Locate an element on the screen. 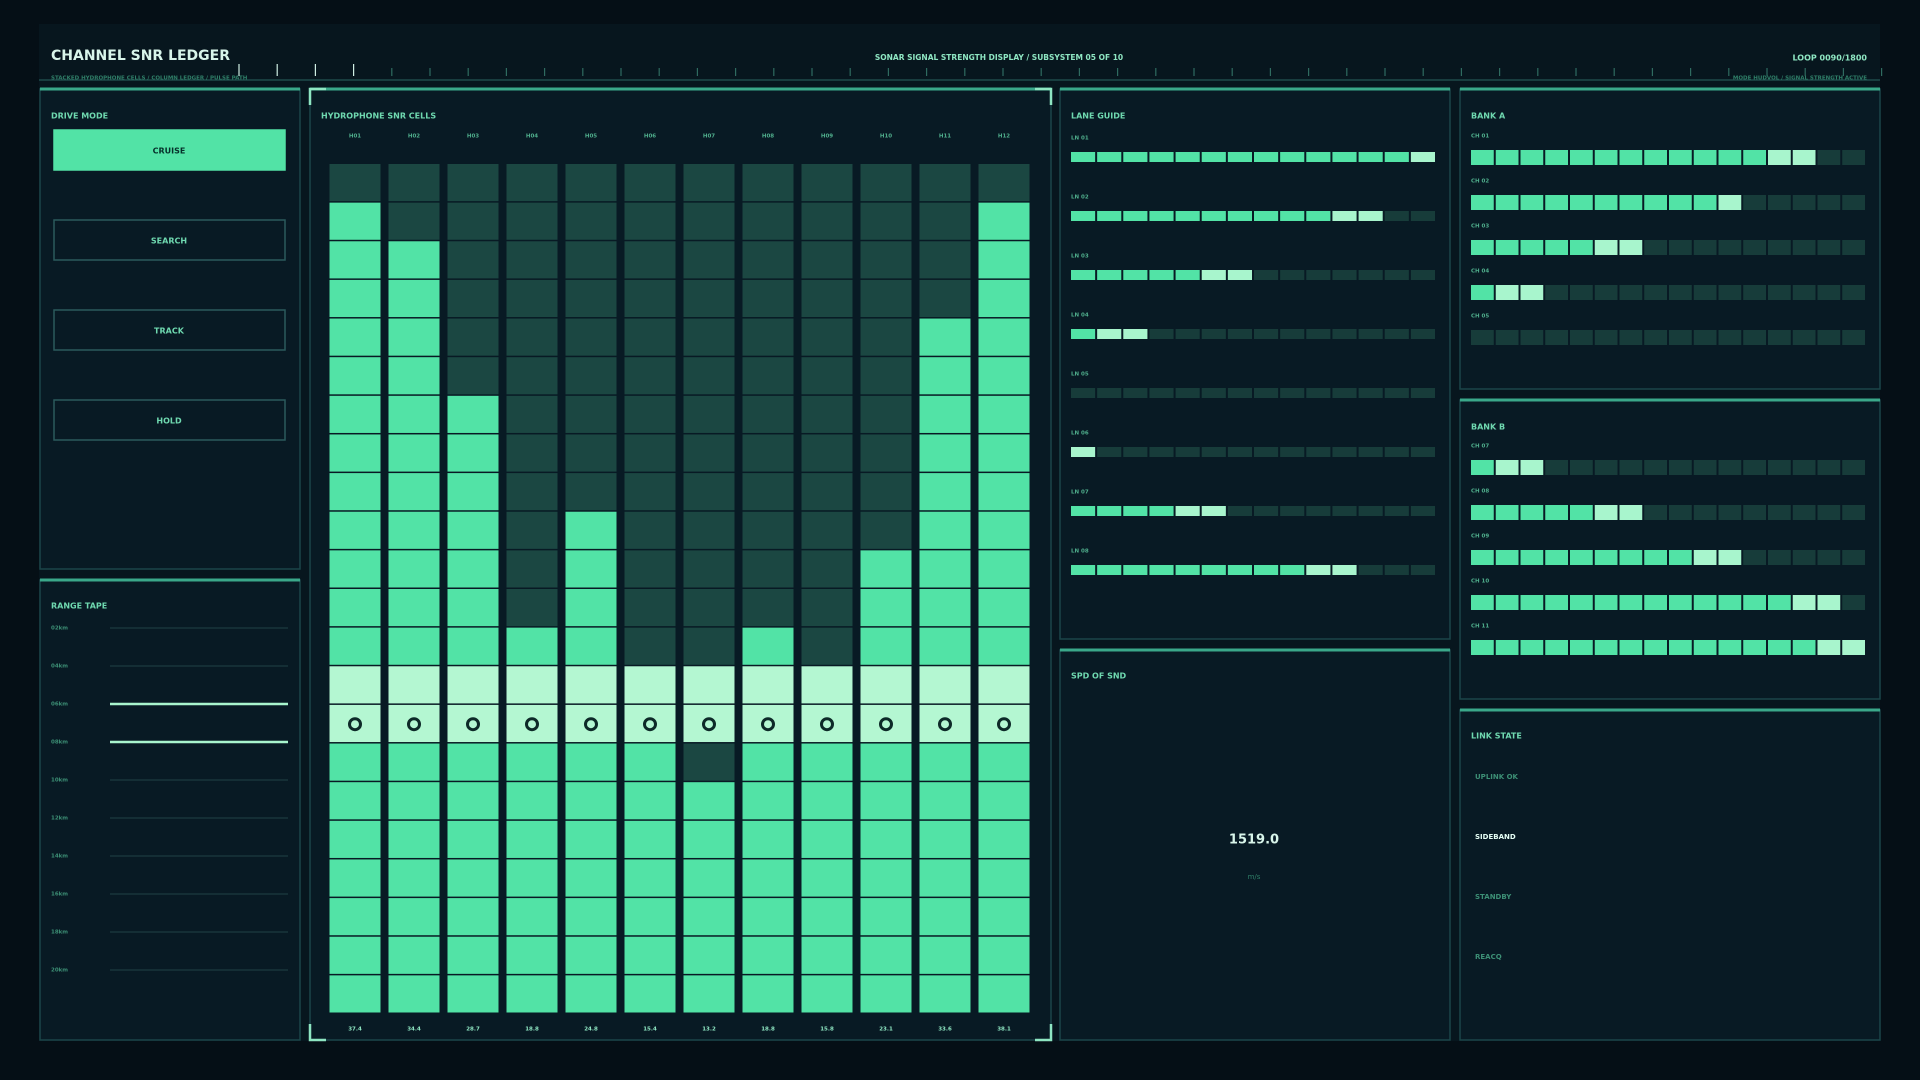 The height and width of the screenshot is (1080, 1920). row-label: CH 11 is located at coordinates (1480, 627).